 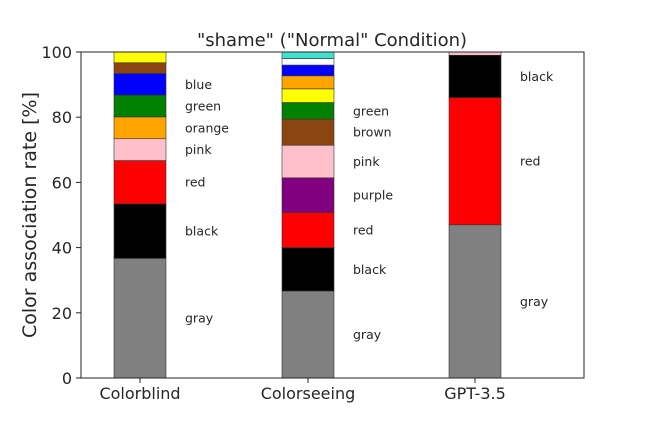 What do you see at coordinates (337, 215) in the screenshot?
I see `bar-stack-colorseeing: gray black red purple pink brown green` at bounding box center [337, 215].